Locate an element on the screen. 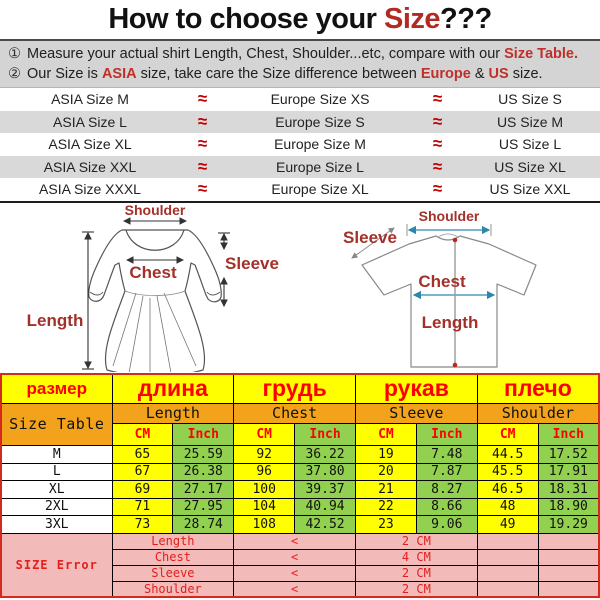 Image resolution: width=600 pixels, height=600 pixels. instruction-2-us: US is located at coordinates (498, 74).